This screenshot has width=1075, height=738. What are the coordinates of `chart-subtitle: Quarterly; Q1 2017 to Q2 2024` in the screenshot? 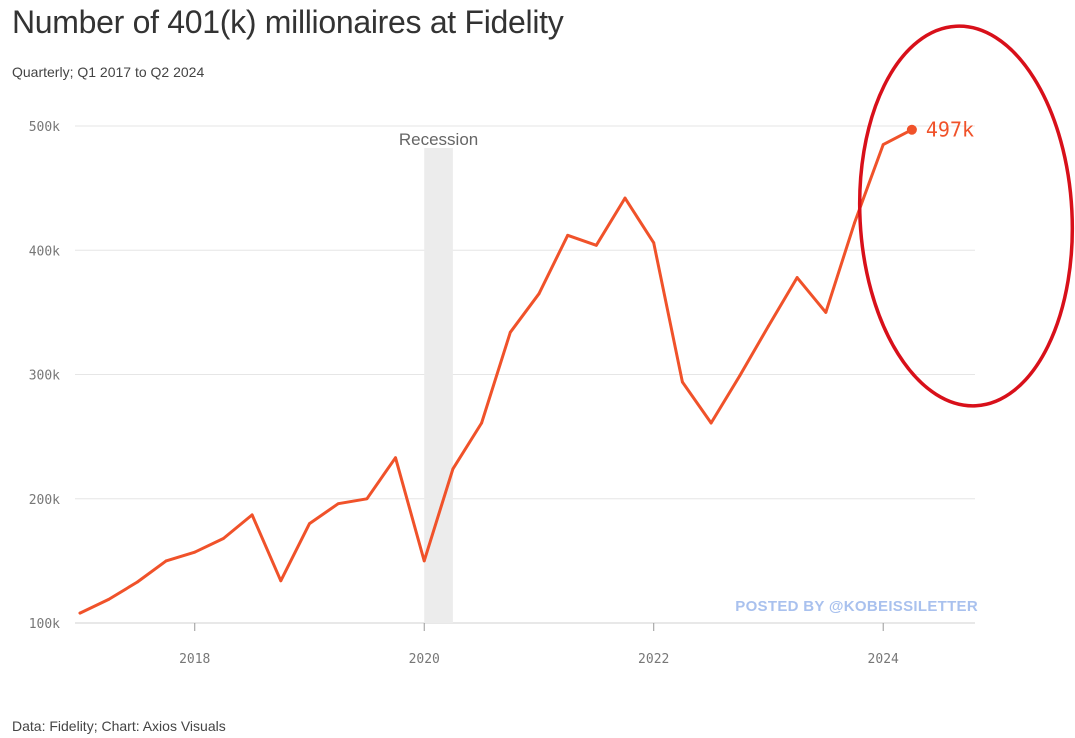 It's located at (108, 72).